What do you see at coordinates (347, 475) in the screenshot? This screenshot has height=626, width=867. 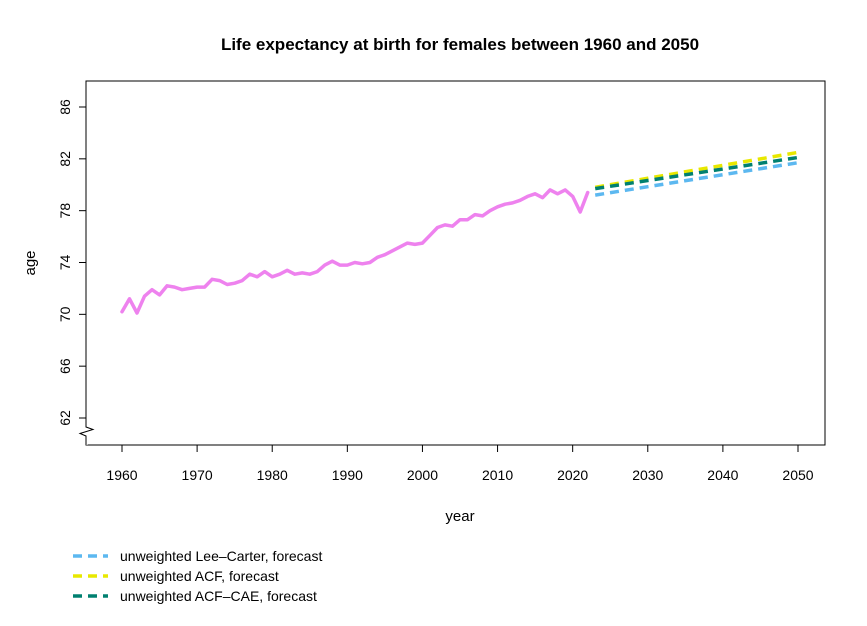 I see `x-tick-label: 1990` at bounding box center [347, 475].